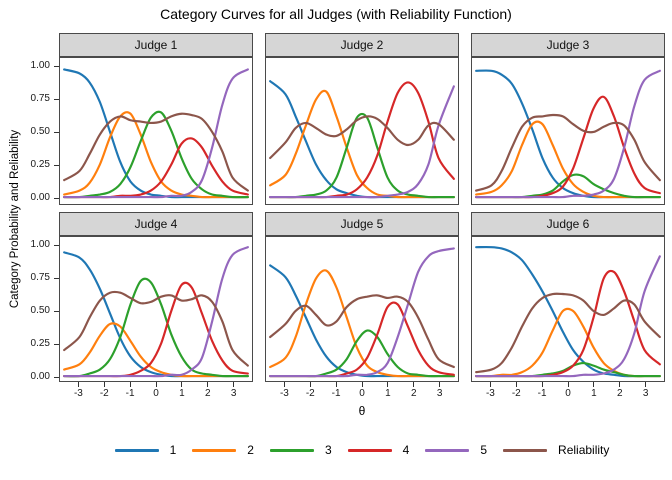 This screenshot has width=672, height=480. What do you see at coordinates (406, 450) in the screenshot?
I see `legend-label: 4` at bounding box center [406, 450].